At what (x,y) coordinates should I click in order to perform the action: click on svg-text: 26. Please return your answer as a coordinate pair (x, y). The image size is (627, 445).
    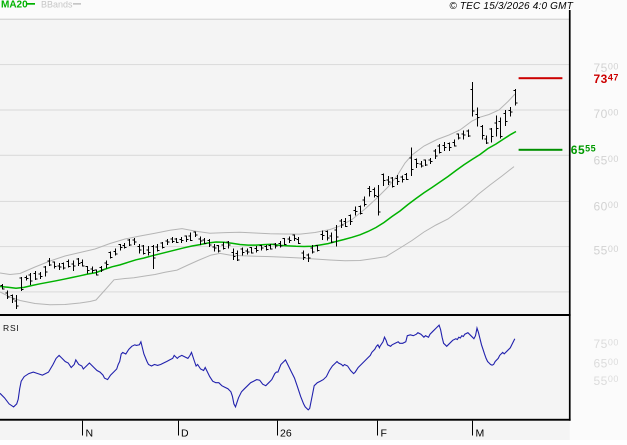
    Looking at the image, I should click on (286, 434).